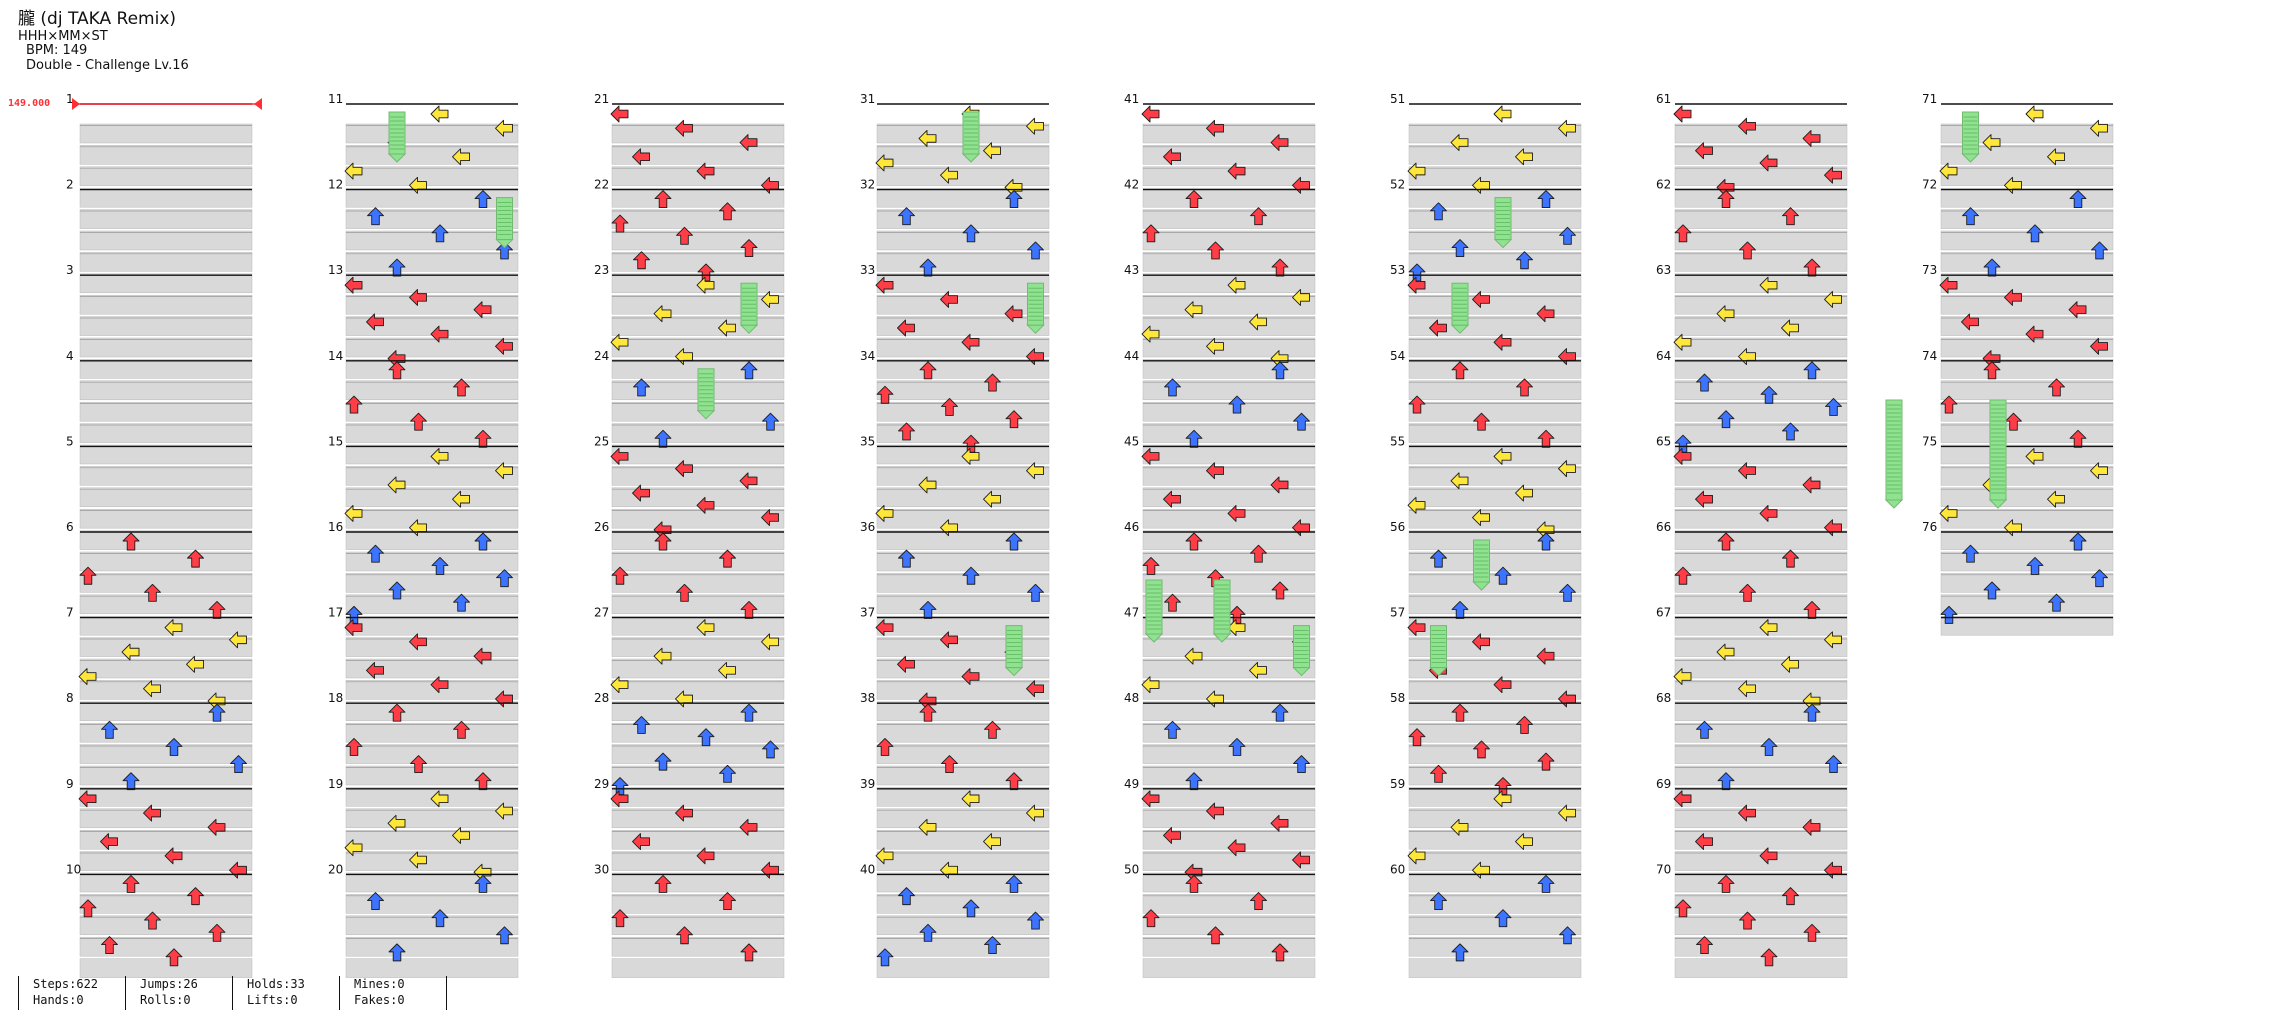 This screenshot has height=1024, width=2277. What do you see at coordinates (57, 51) in the screenshot?
I see `bpm-label: BPM: 149` at bounding box center [57, 51].